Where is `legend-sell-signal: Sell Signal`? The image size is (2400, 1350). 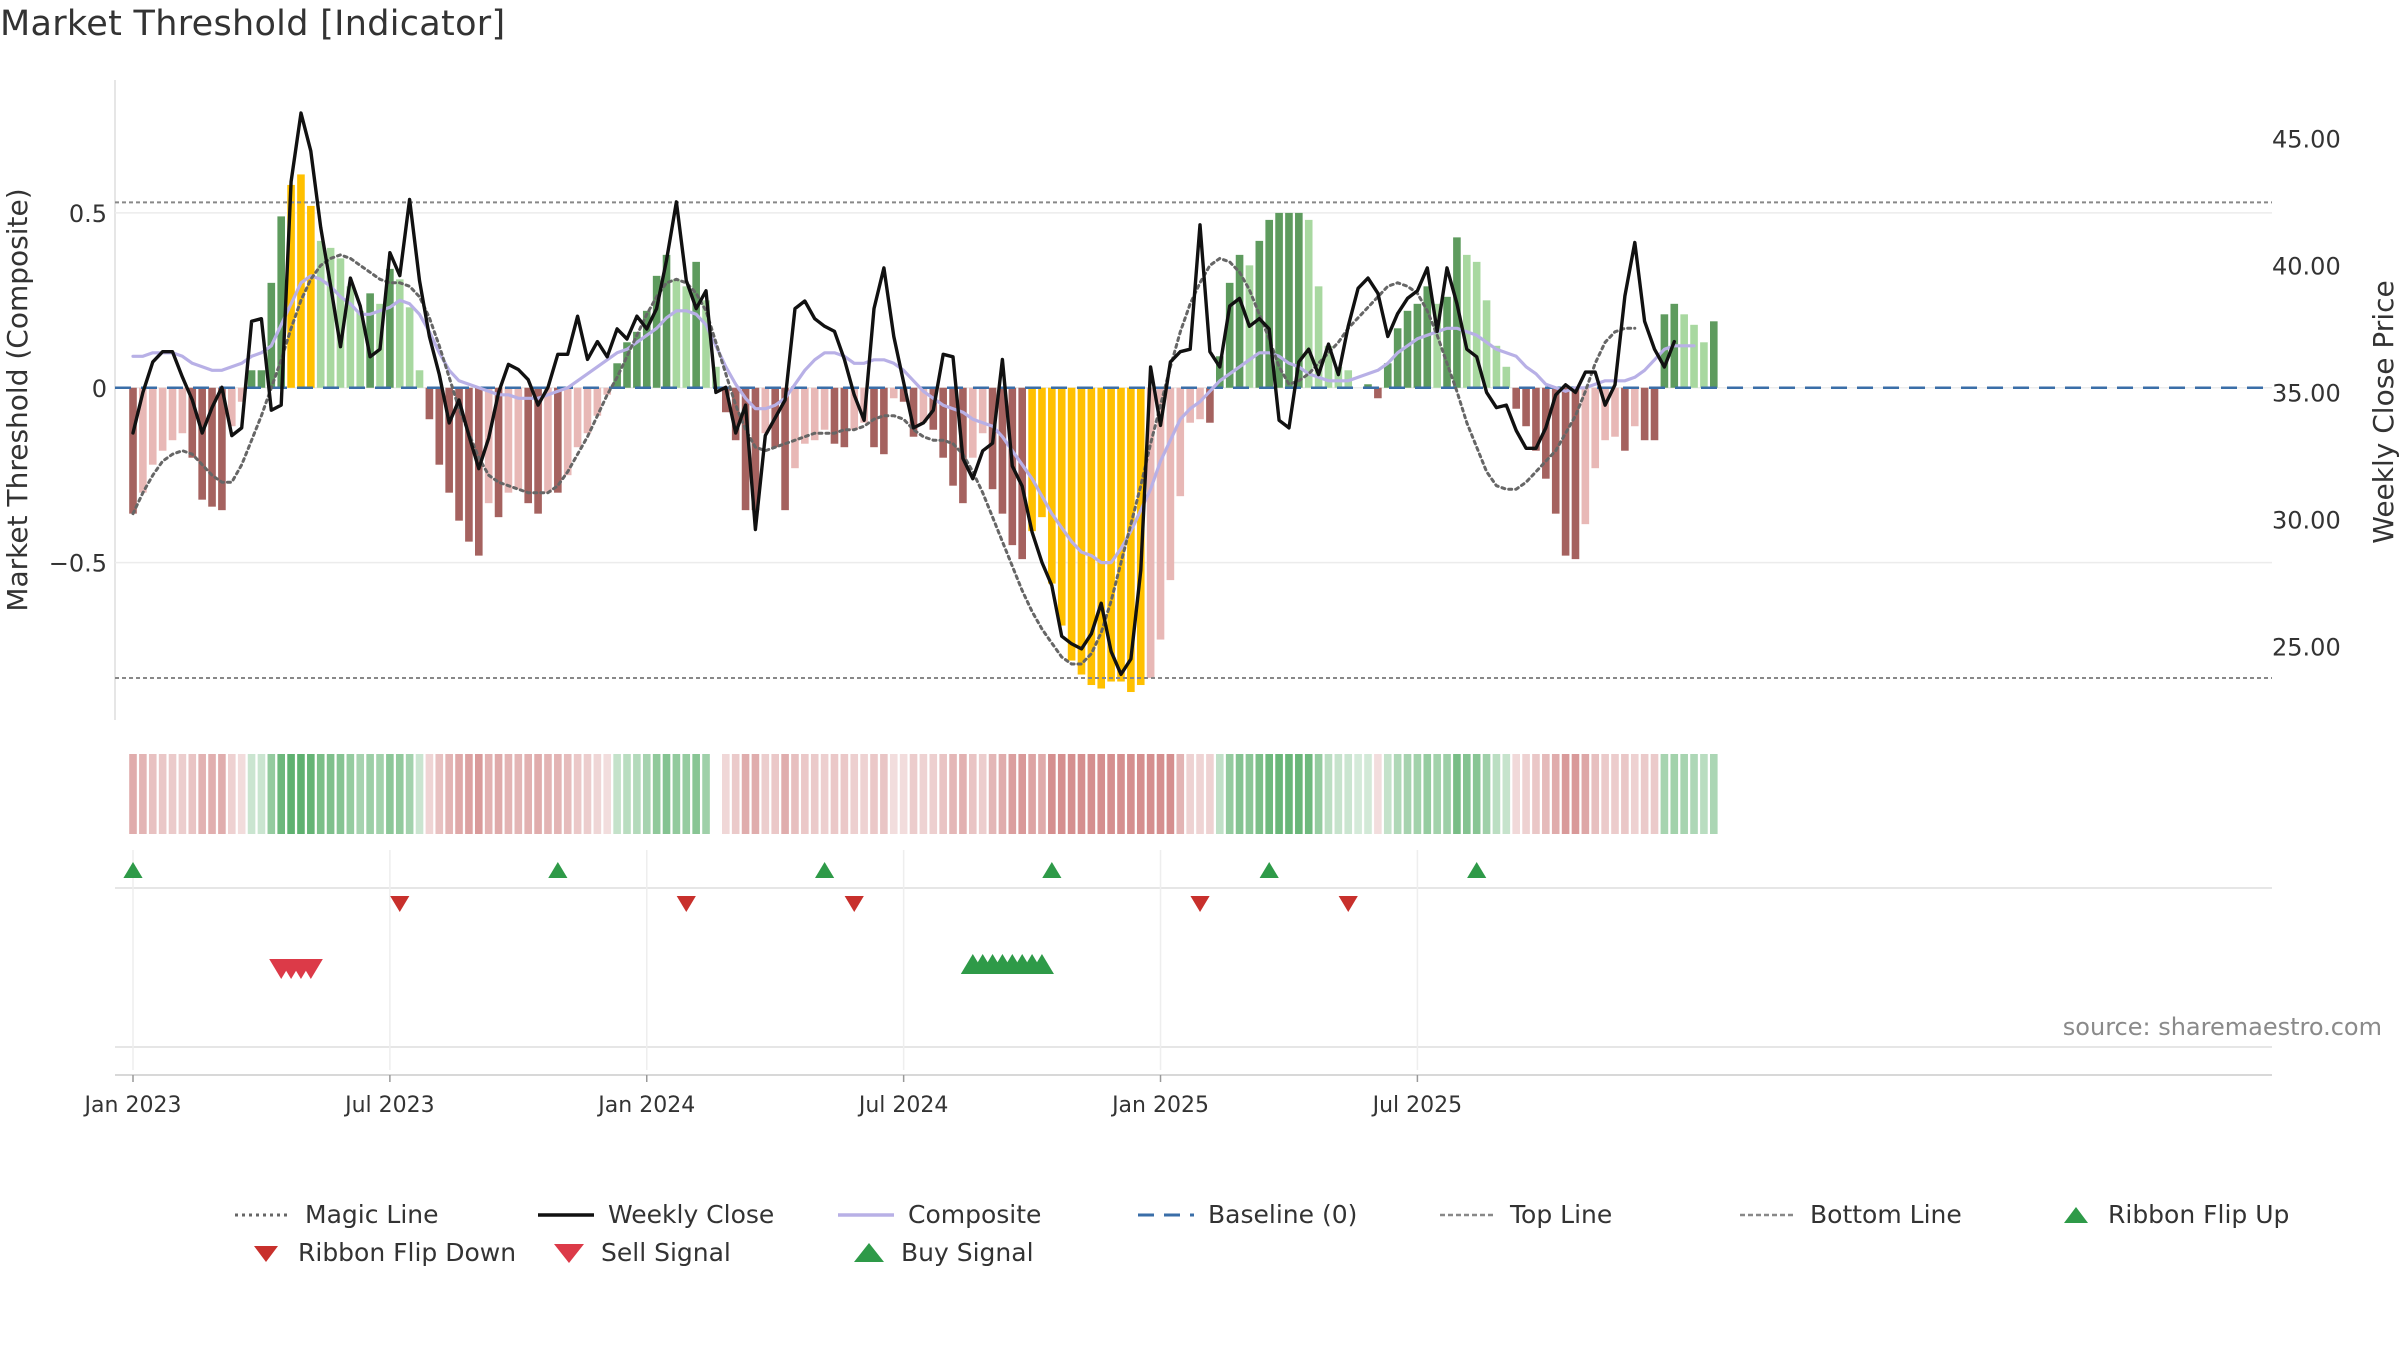
legend-sell-signal: Sell Signal is located at coordinates (641, 1252).